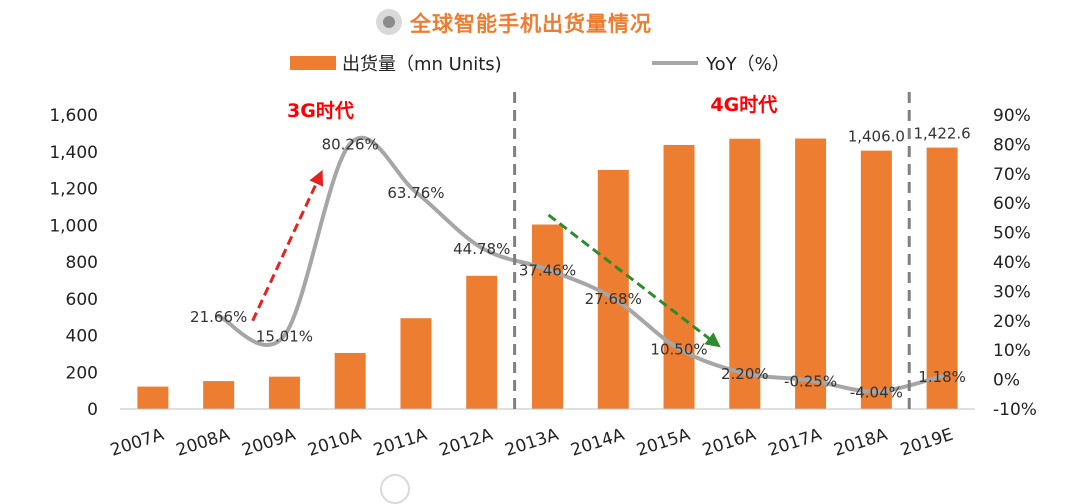 The width and height of the screenshot is (1080, 504). I want to click on yoy-data-label: 1.18%, so click(942, 377).